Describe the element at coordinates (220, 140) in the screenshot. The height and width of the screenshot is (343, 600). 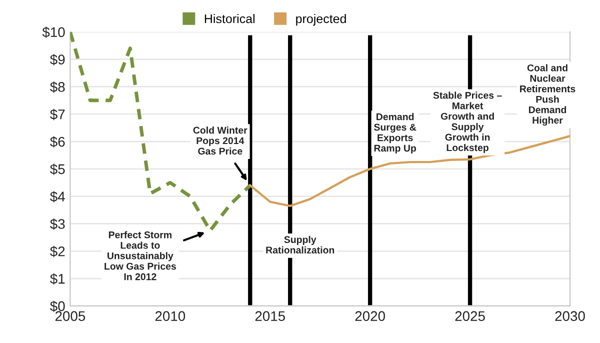
I see `annotation: Cold Winter Pops 2014 Gas Price` at that location.